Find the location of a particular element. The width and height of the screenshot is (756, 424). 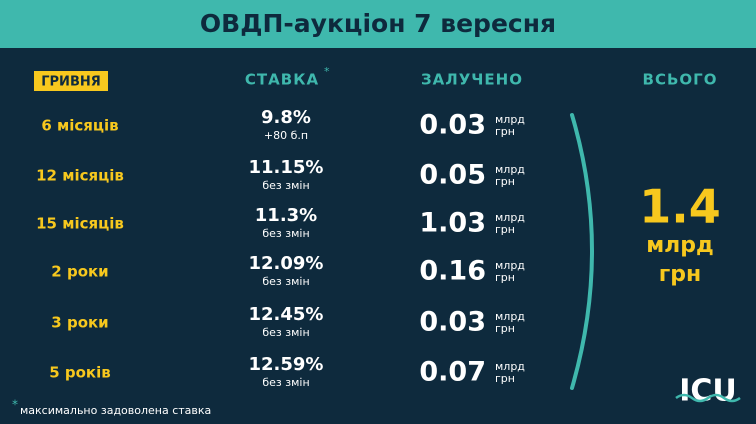

amount: 0.05 is located at coordinates (452, 175).